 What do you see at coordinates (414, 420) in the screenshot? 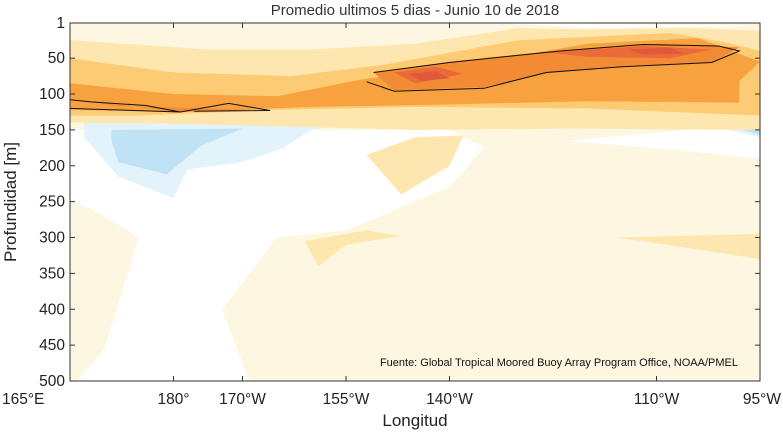
I see `x-axis-label: Longitud` at bounding box center [414, 420].